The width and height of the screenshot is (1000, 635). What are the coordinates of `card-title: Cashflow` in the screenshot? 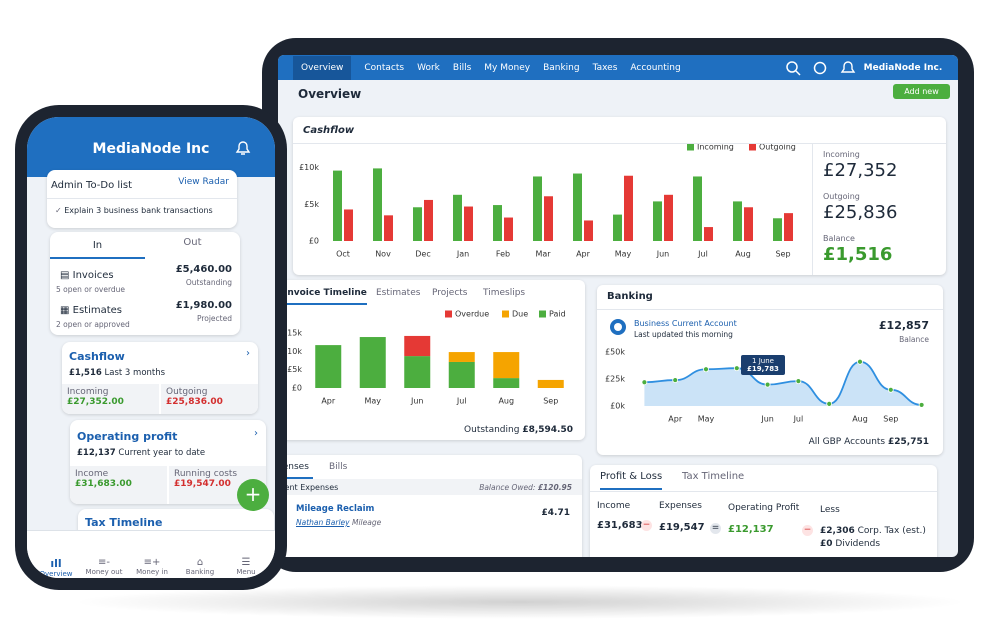 It's located at (97, 356).